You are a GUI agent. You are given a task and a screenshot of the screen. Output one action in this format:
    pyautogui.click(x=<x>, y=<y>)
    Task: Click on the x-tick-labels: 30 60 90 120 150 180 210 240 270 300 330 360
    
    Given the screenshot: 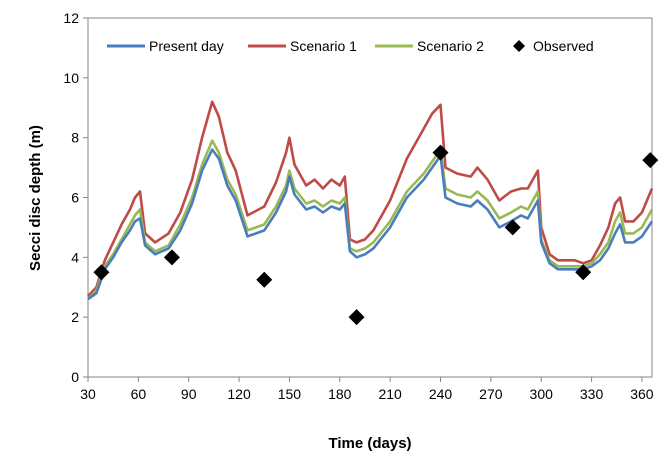 What is the action you would take?
    pyautogui.click(x=367, y=389)
    